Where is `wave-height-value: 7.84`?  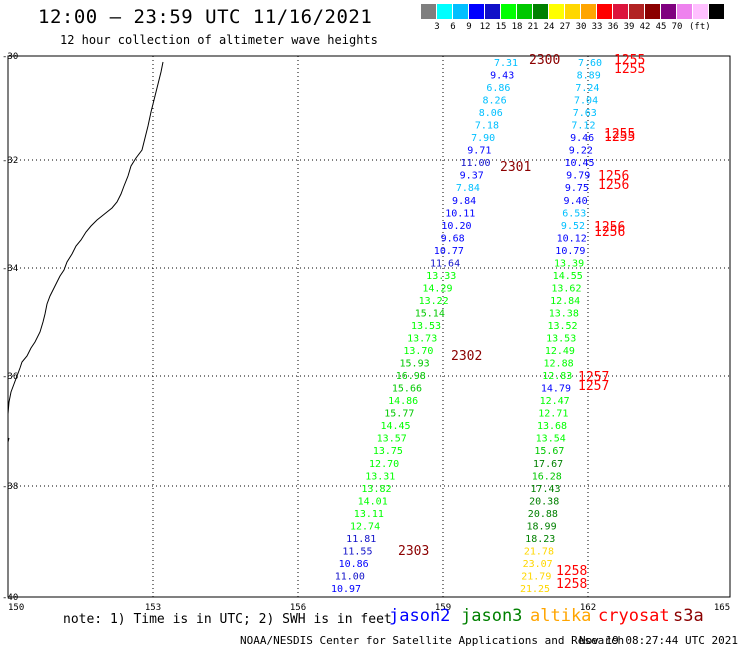 wave-height-value: 7.84 is located at coordinates (468, 188).